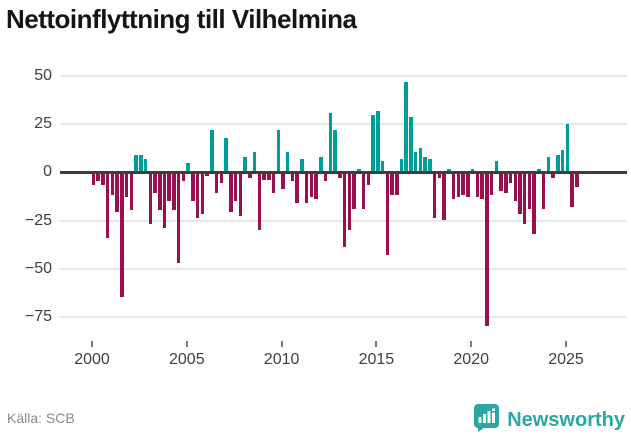 This screenshot has height=439, width=631. Describe the element at coordinates (38, 317) in the screenshot. I see `y-axis-tick-label: −75` at that location.